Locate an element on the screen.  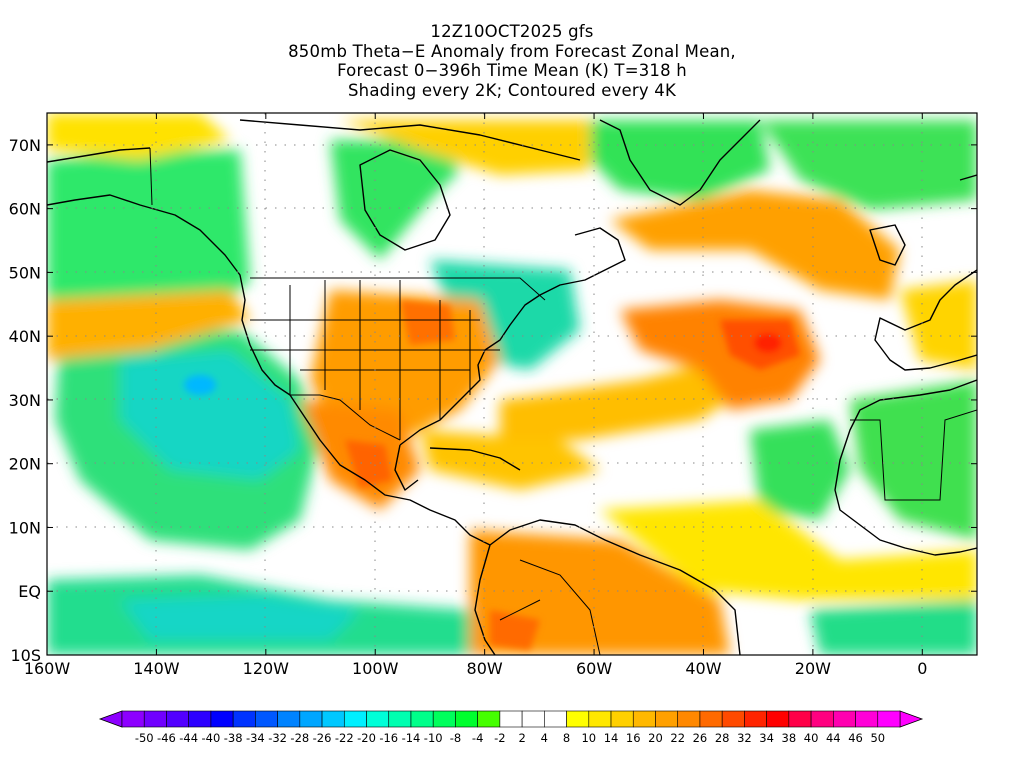
lat-tick-label: 10S is located at coordinates (25, 655).